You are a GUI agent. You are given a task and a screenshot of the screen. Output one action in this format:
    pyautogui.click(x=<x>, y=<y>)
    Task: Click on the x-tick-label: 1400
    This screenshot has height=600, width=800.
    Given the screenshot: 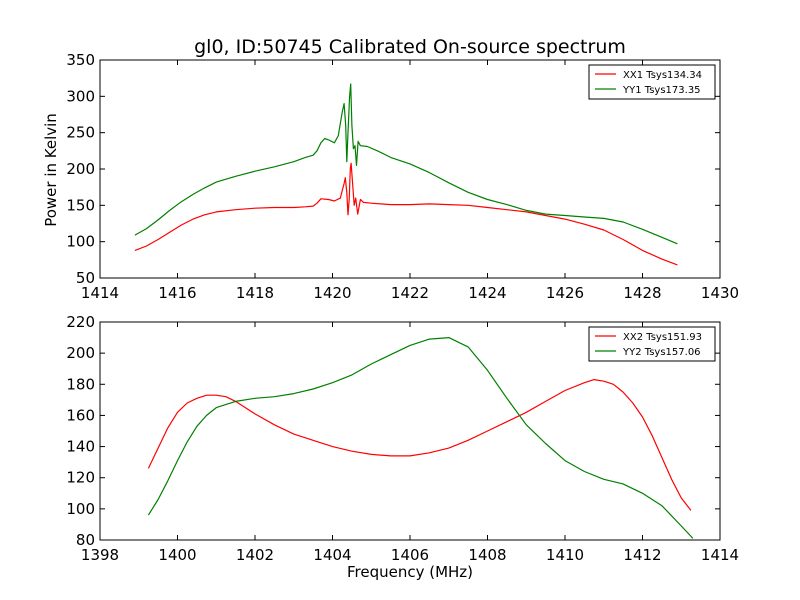 What is the action you would take?
    pyautogui.click(x=177, y=555)
    